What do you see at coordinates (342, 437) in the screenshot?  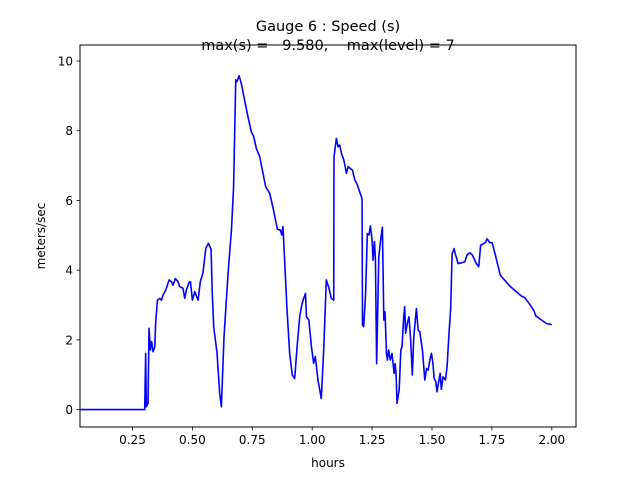 I see `x-axis: 0.25 0.50 0.75 1.00 1.25 1.50 1.75 2.00` at bounding box center [342, 437].